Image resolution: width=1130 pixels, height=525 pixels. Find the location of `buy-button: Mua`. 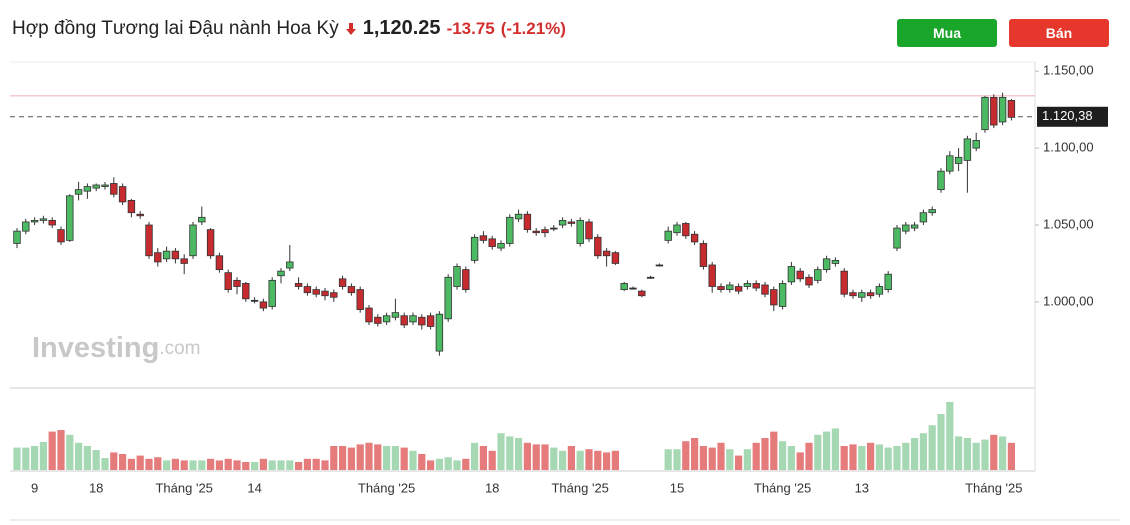

buy-button: Mua is located at coordinates (947, 33).